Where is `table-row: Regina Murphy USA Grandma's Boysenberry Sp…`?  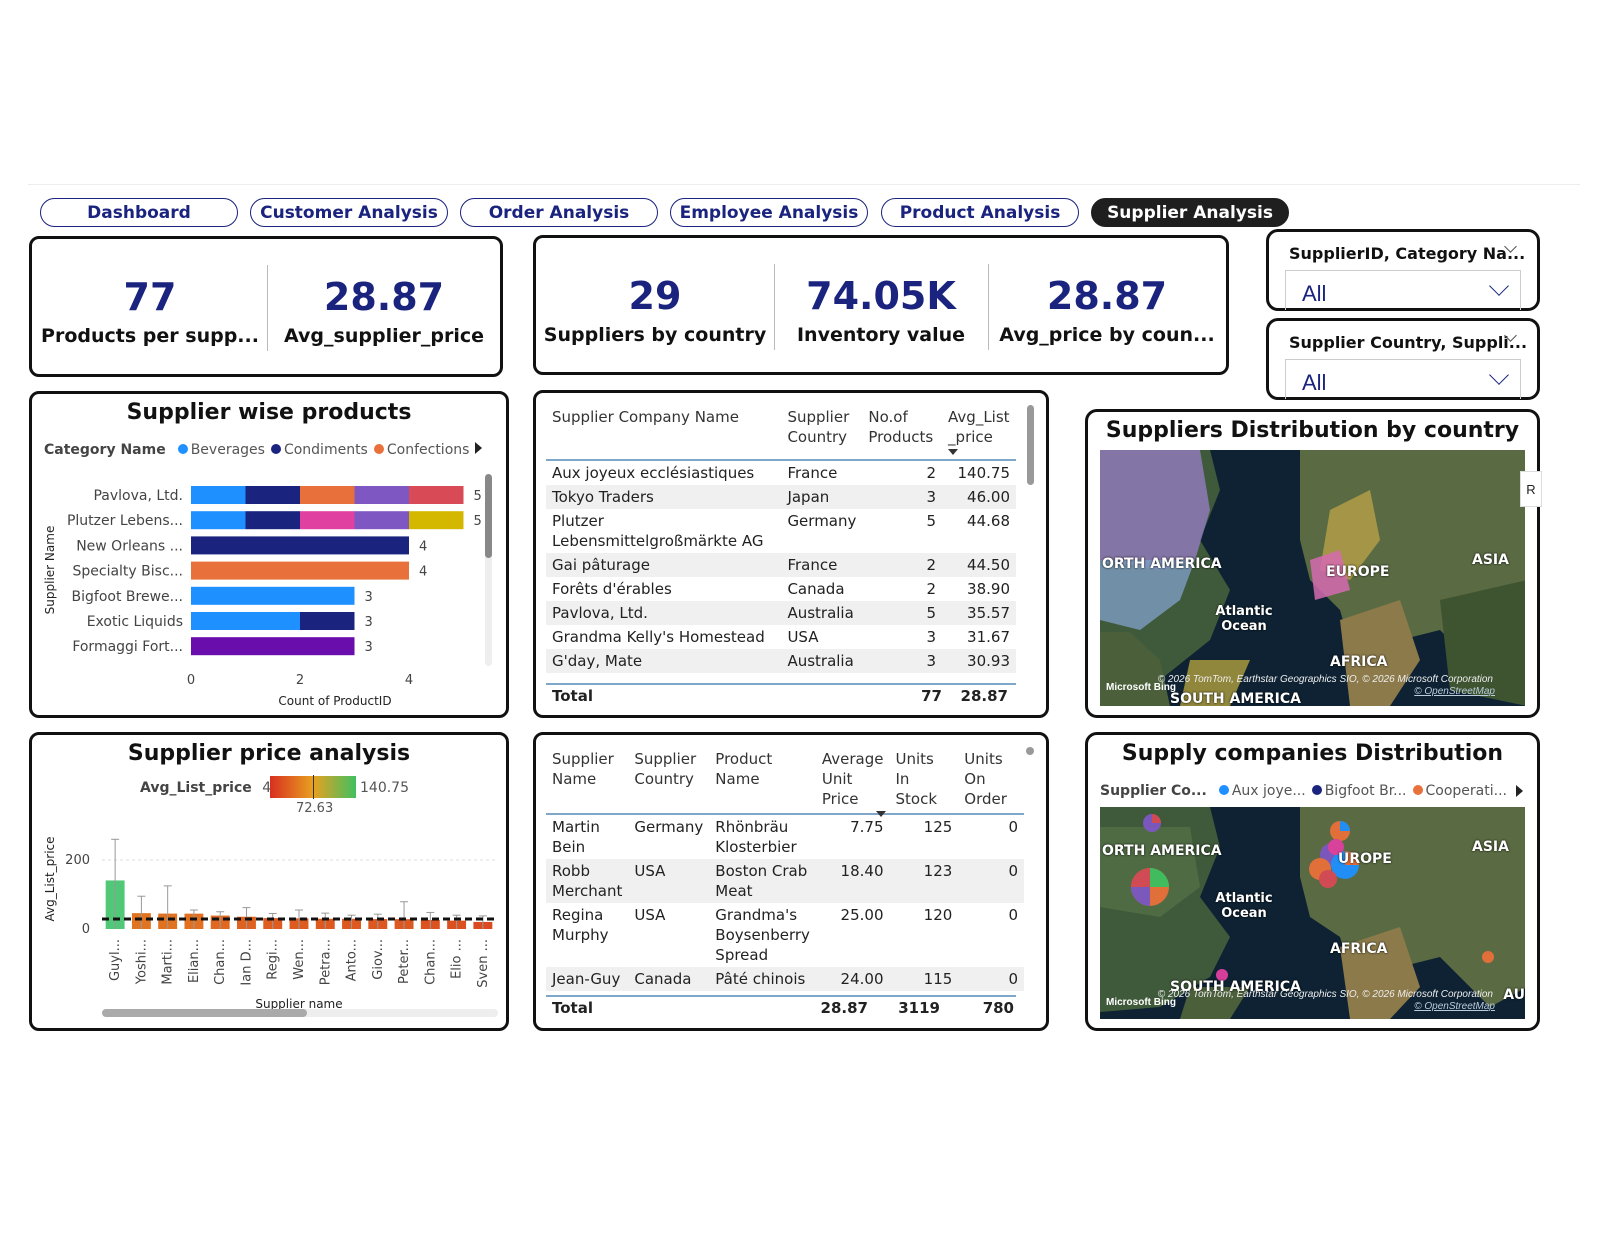 table-row: Regina Murphy USA Grandma's Boysenberry Sp… is located at coordinates (785, 935).